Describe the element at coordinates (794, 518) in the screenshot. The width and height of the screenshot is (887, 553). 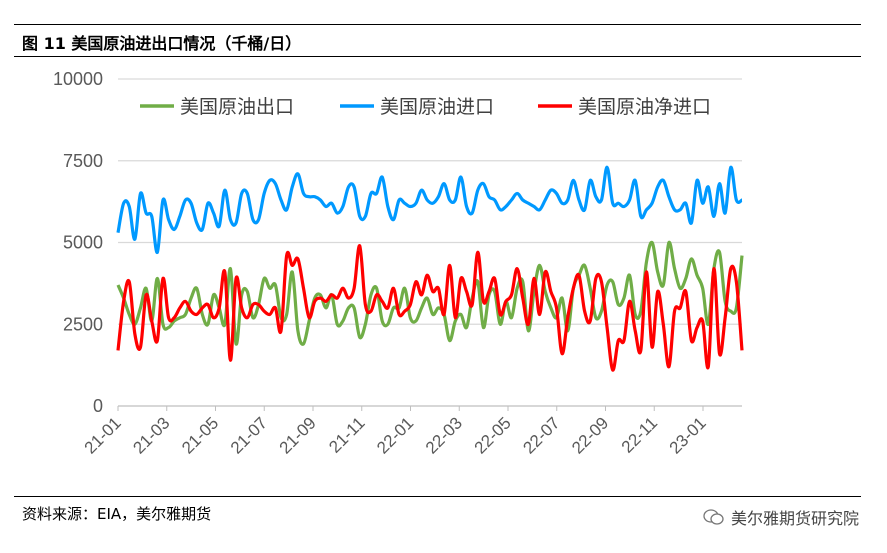
I see `watermark-text: 美尔雅期货研究院` at that location.